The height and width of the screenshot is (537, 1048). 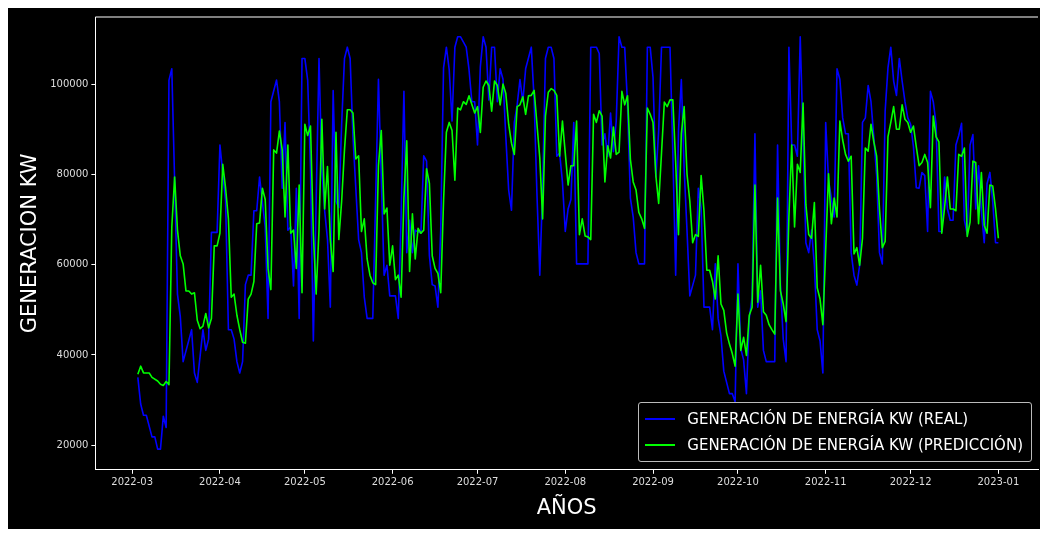 I want to click on x-tick-label: 2022-10, so click(x=738, y=482).